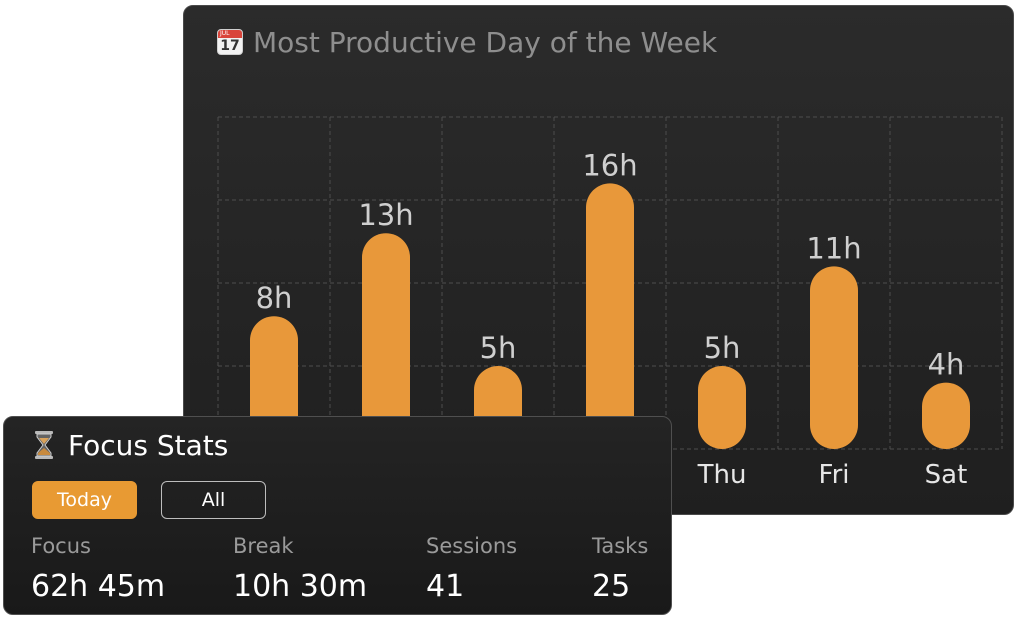  I want to click on all-filter-button: All, so click(213, 500).